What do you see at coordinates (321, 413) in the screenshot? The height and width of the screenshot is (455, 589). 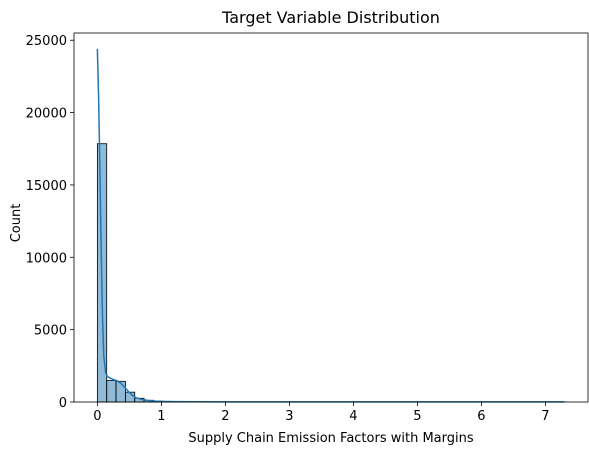 I see `x-axis-ticks: 0 1 2 3 4 5 6 7` at bounding box center [321, 413].